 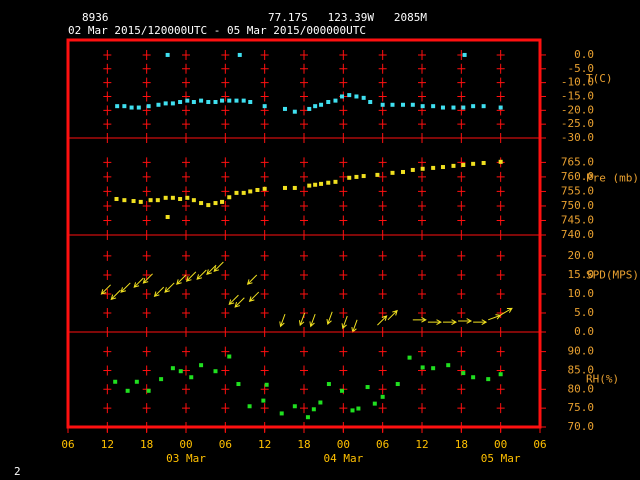 I want to click on y-tick-label: -10.0, so click(x=577, y=82).